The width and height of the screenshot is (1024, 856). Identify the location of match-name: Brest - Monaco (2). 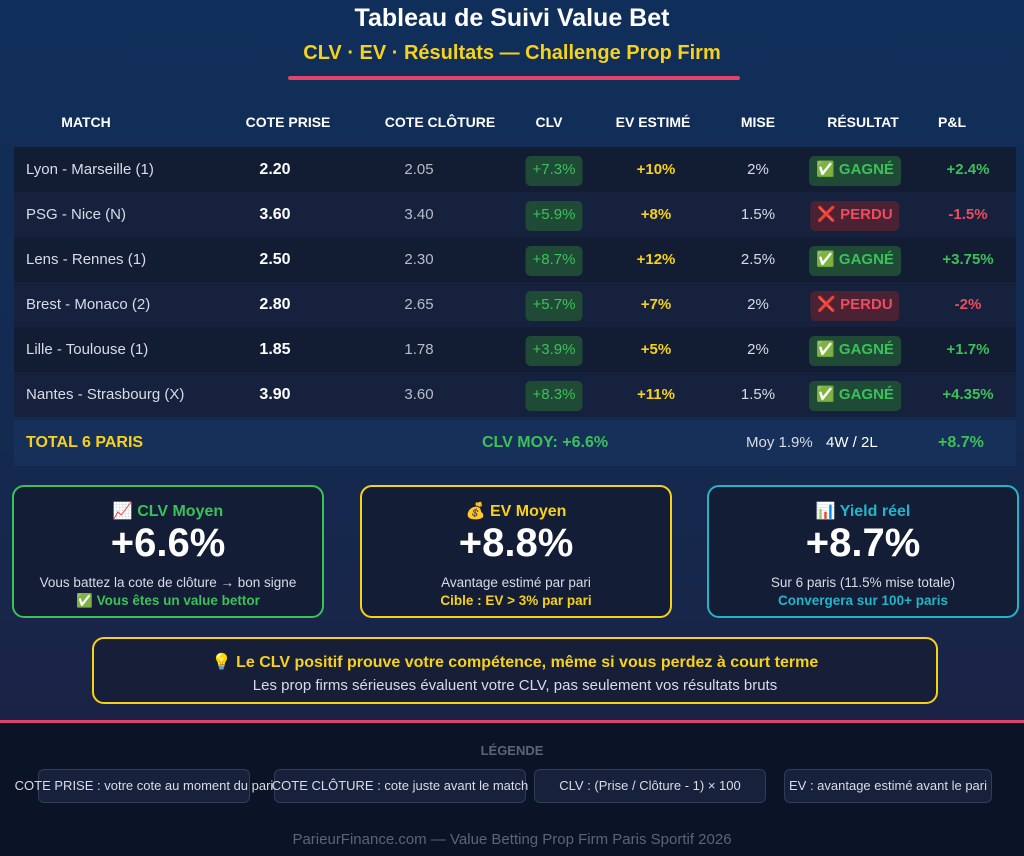
(88, 304).